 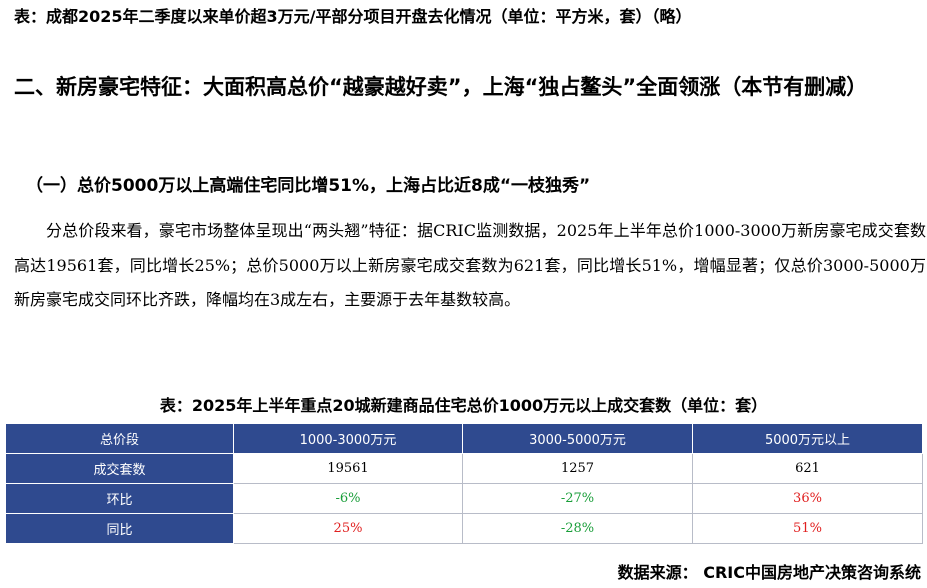 What do you see at coordinates (119, 468) in the screenshot?
I see `row-label: 成交套数` at bounding box center [119, 468].